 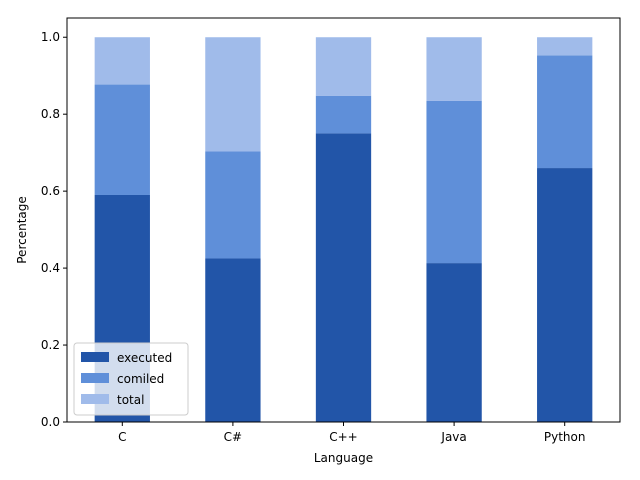 I want to click on y-tick-label: 1.0, so click(x=50, y=37).